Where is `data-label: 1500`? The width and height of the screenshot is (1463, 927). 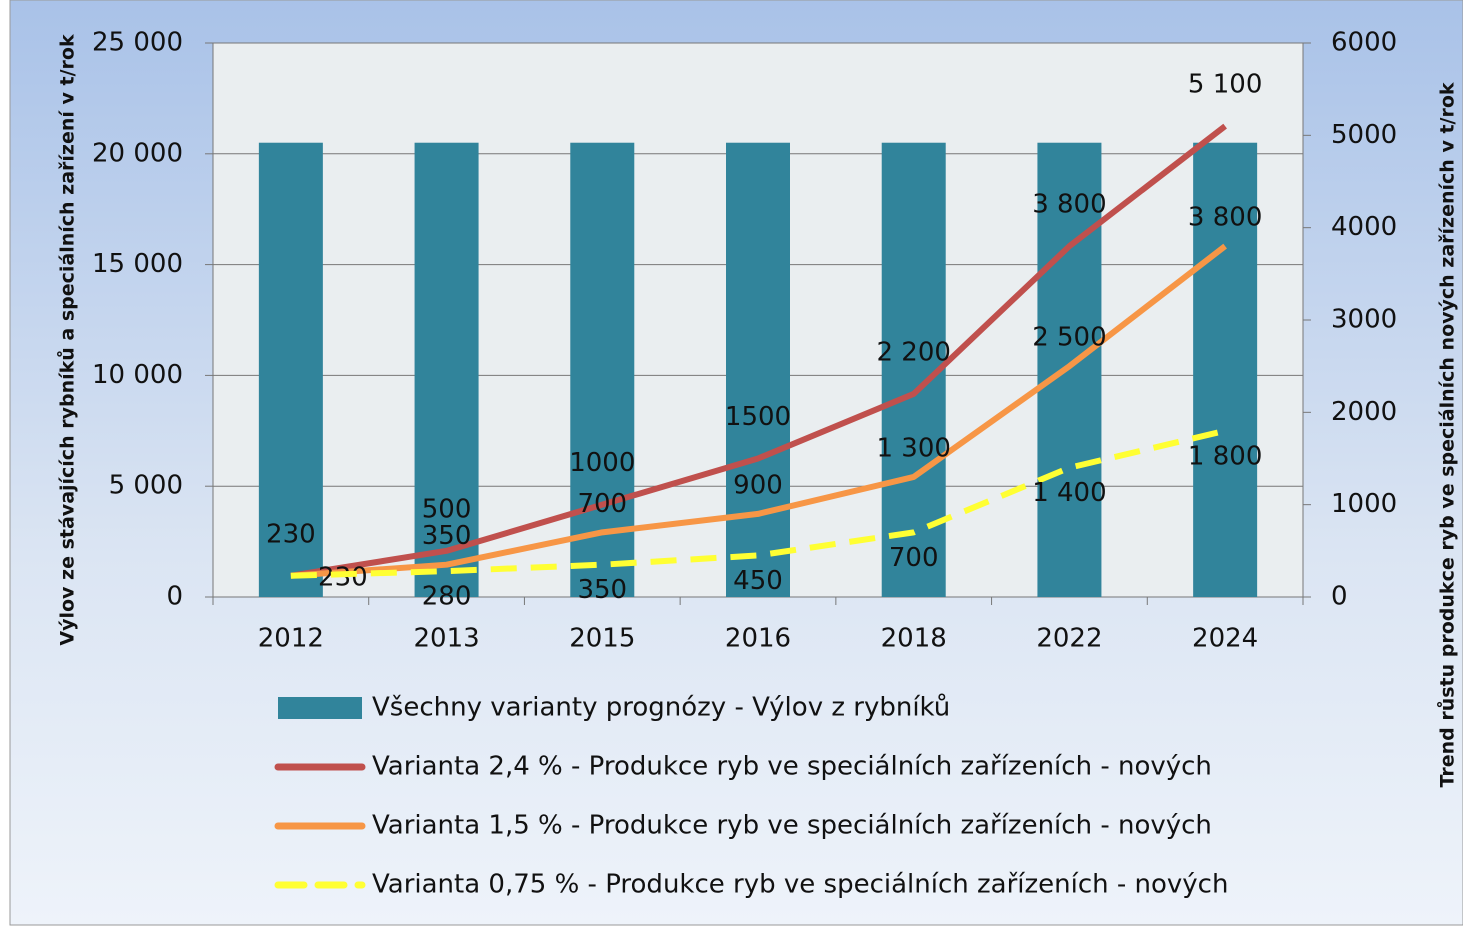 data-label: 1500 is located at coordinates (758, 417).